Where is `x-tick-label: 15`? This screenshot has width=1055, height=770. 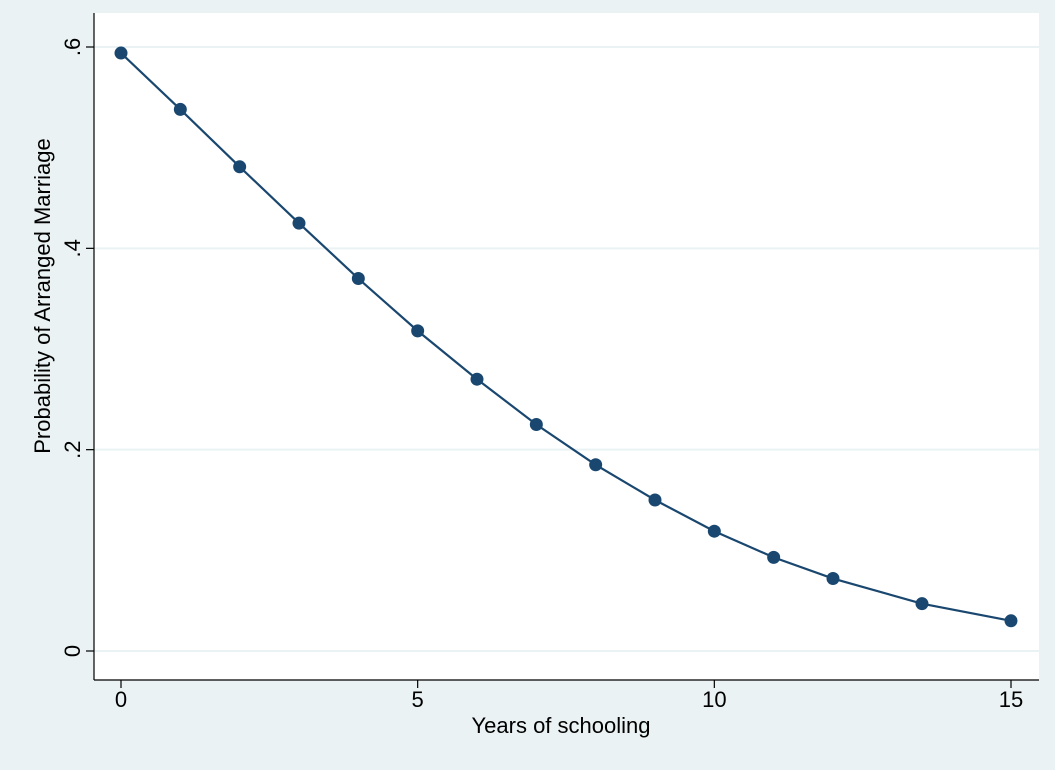
x-tick-label: 15 is located at coordinates (1011, 699).